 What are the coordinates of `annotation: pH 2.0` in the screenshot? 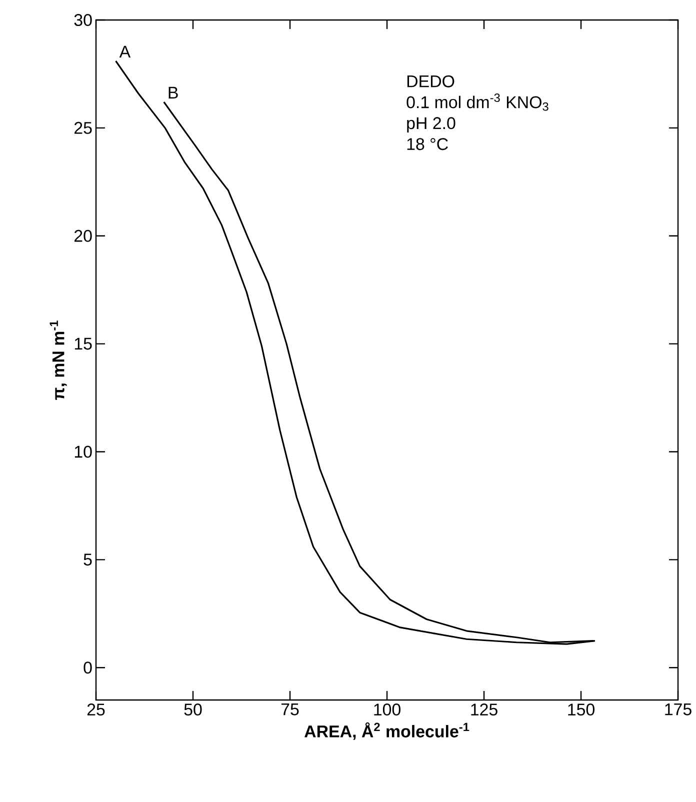 It's located at (431, 125).